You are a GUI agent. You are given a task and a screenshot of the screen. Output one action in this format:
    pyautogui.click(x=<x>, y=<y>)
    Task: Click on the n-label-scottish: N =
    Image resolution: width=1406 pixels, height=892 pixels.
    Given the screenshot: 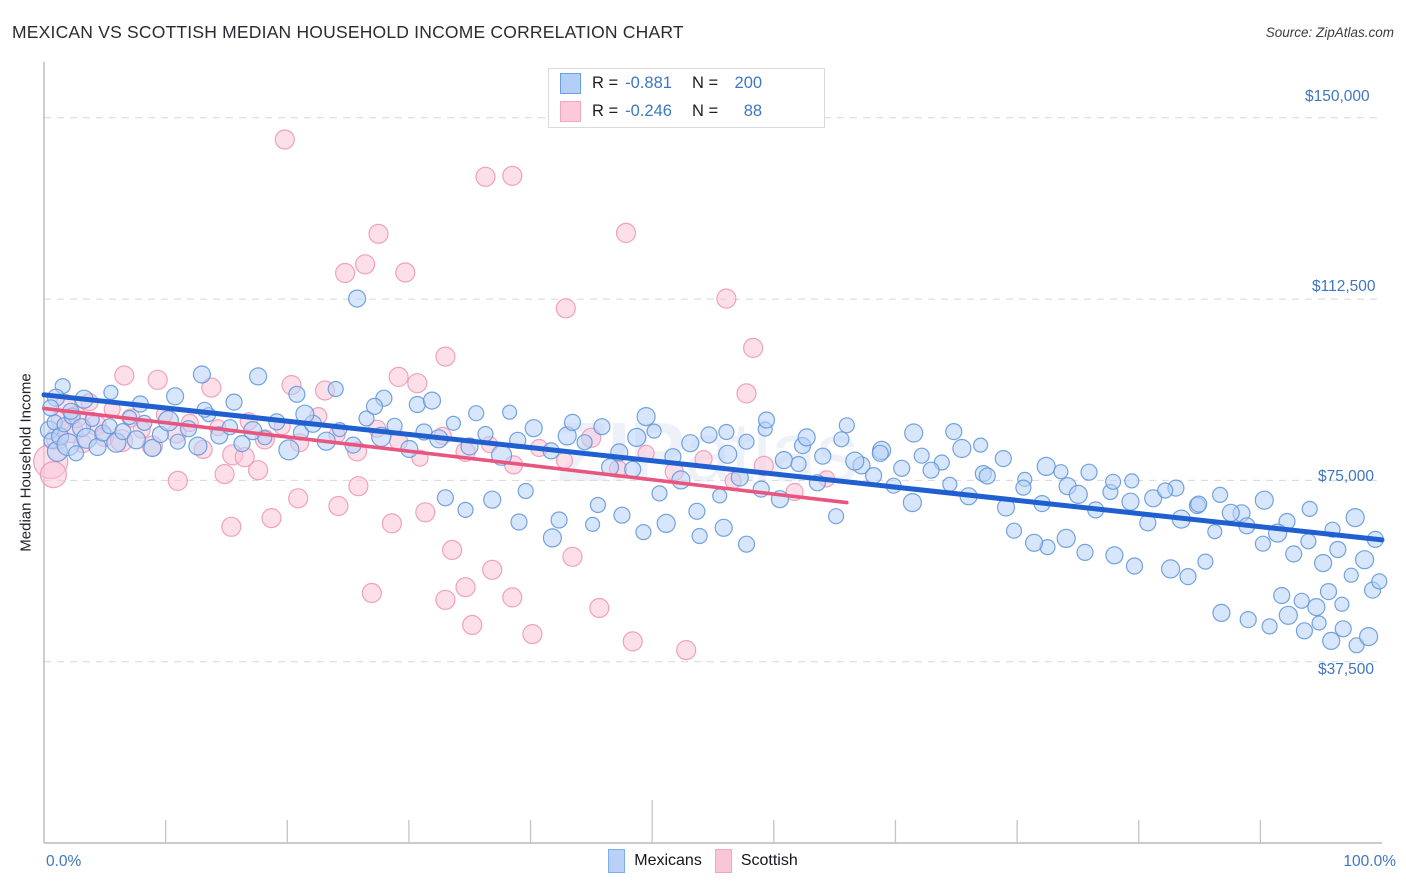 What is the action you would take?
    pyautogui.click(x=705, y=110)
    